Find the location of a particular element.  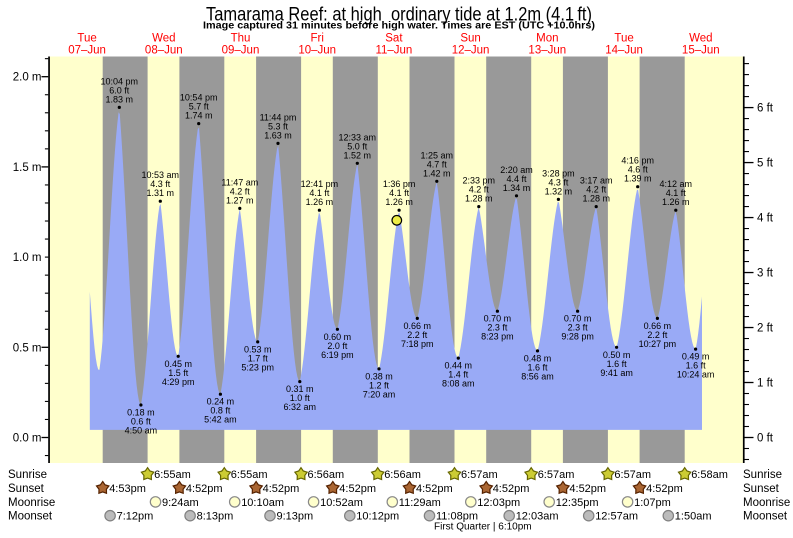

svg-text: 2:20 am is located at coordinates (516, 170).